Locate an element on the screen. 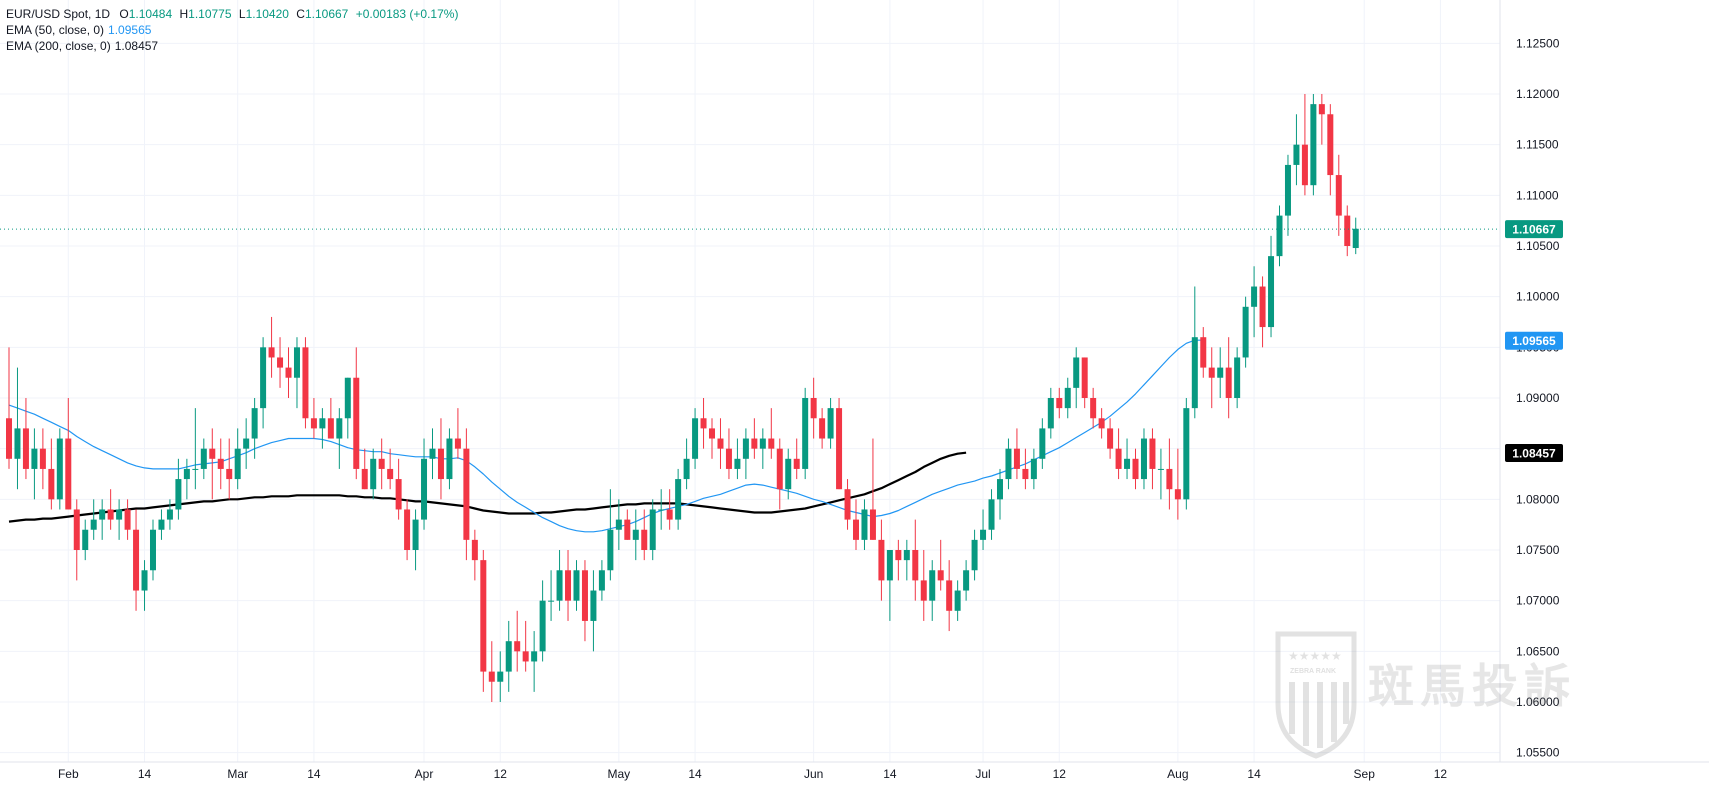  y-tick-label: 1.12000 is located at coordinates (1538, 94).